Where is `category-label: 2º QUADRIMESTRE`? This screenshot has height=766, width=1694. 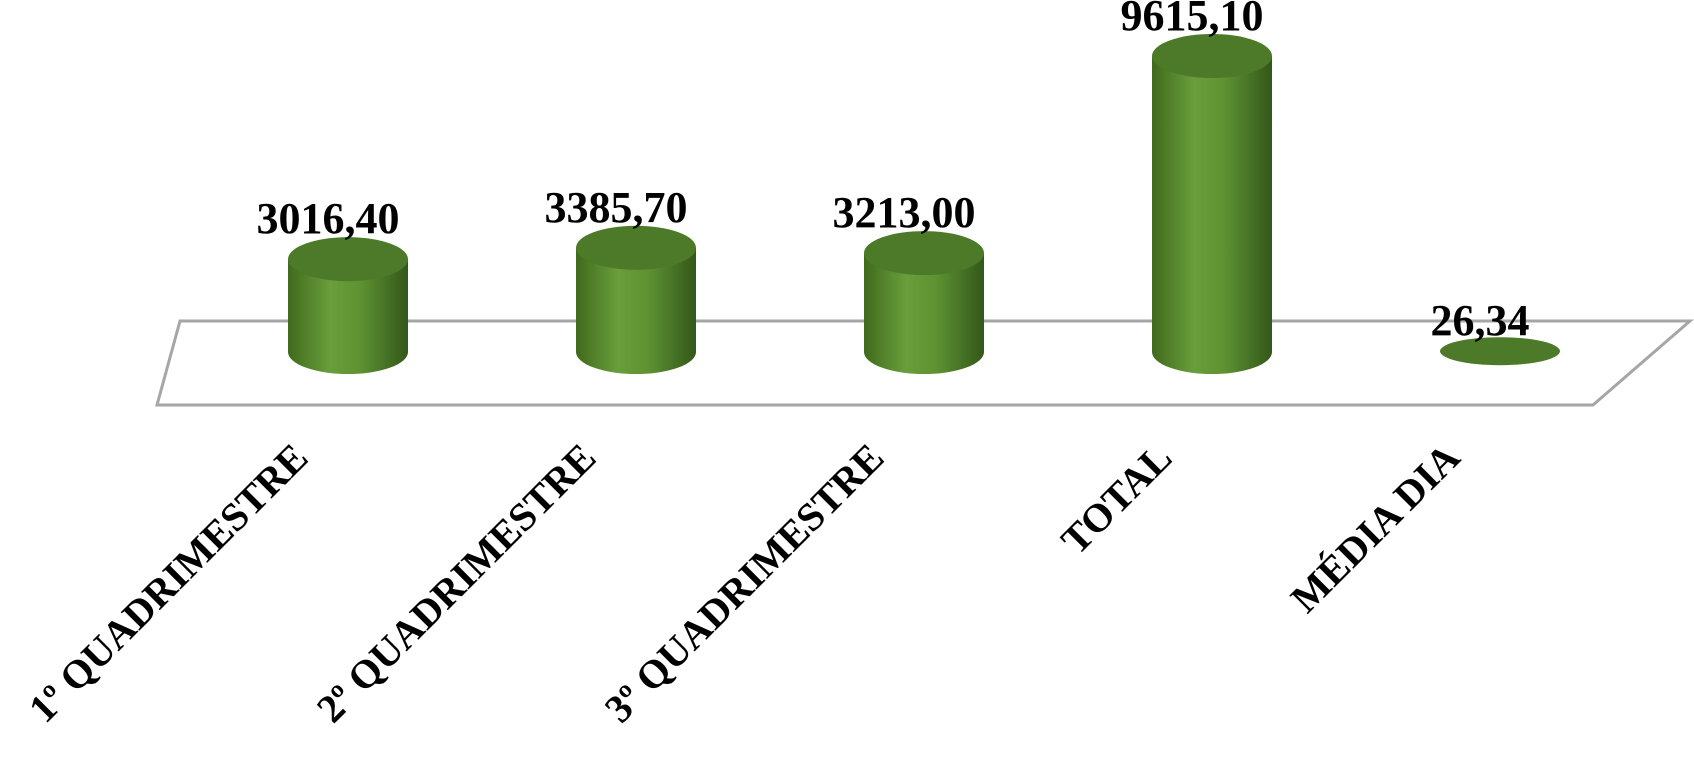
category-label: 2º QUADRIMESTRE is located at coordinates (456, 583).